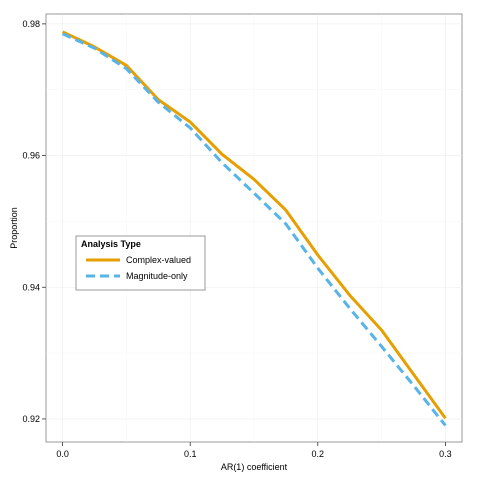  Describe the element at coordinates (158, 260) in the screenshot. I see `legend-label-complex-valued: Complex-valued` at that location.